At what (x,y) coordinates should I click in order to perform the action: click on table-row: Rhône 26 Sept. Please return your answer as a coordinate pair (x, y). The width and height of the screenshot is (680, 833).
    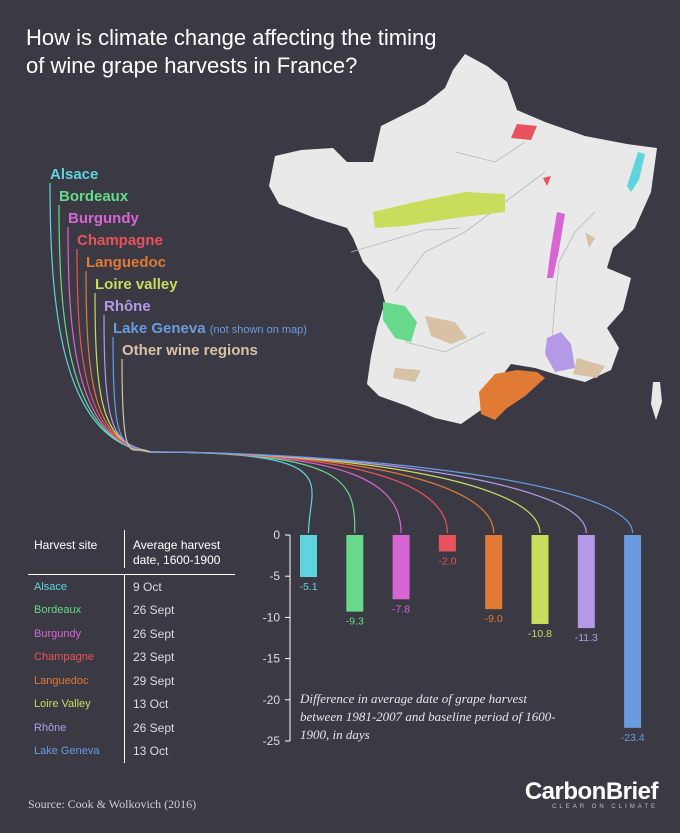
    Looking at the image, I should click on (131, 728).